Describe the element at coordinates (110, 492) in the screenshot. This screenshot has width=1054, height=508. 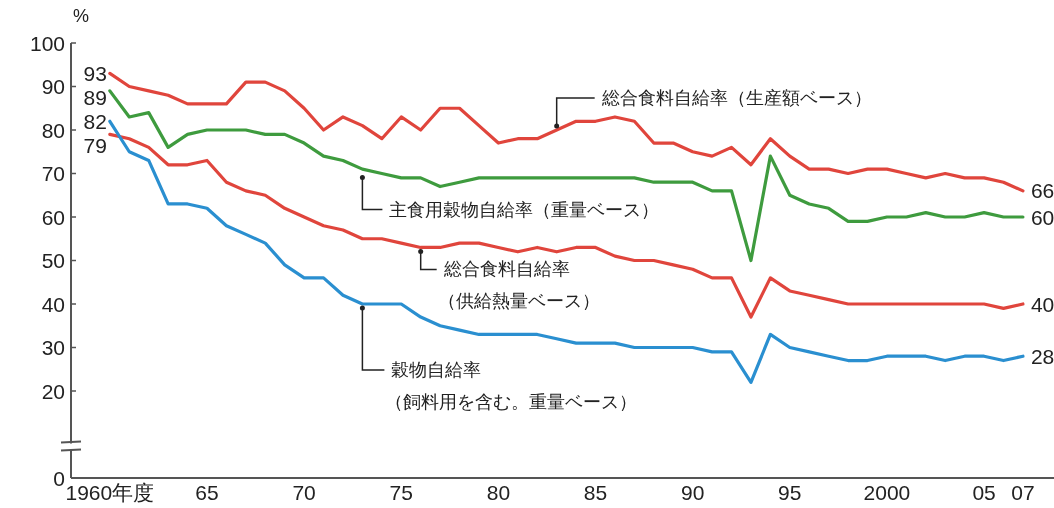
I see `x-tick-label: 1960年度` at that location.